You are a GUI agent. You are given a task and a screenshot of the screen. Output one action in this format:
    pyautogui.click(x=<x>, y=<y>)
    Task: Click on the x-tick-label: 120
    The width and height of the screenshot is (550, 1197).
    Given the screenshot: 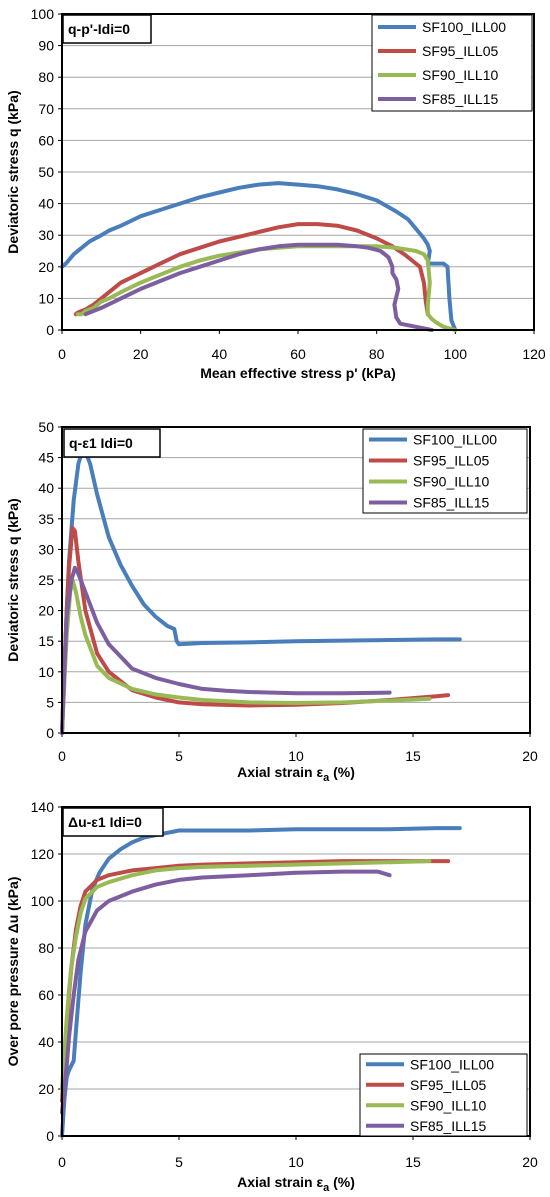 What is the action you would take?
    pyautogui.click(x=534, y=354)
    